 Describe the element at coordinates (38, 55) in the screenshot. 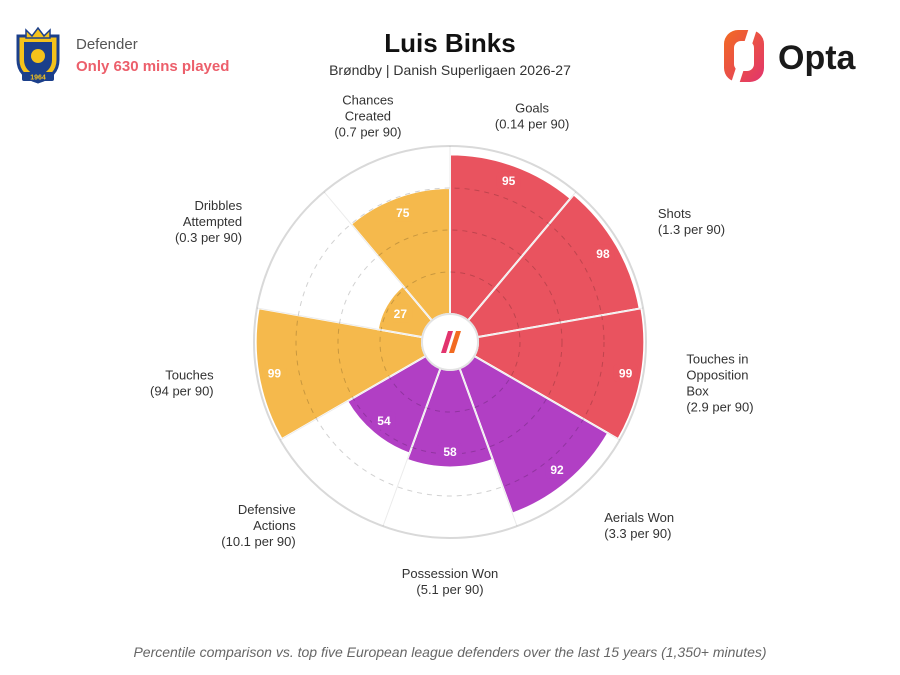

I see `club-crest-logo: 1964` at that location.